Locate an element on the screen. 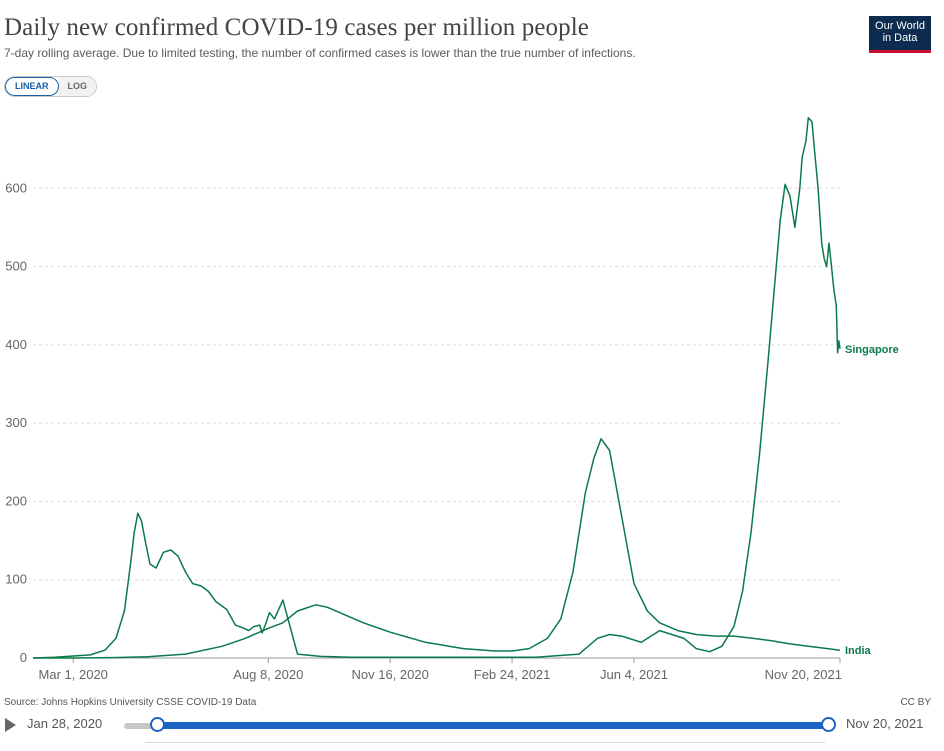 Image resolution: width=944 pixels, height=751 pixels. timeline-start-handle is located at coordinates (157, 724).